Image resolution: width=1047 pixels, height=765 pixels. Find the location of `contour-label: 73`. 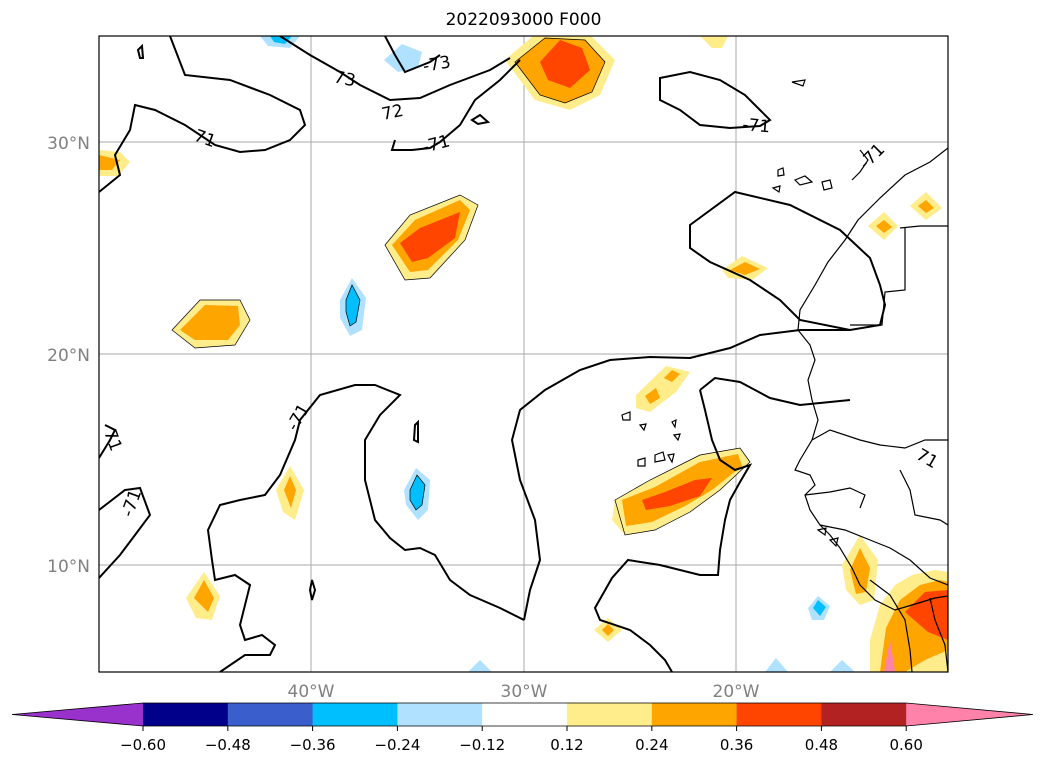

contour-label: 73 is located at coordinates (344, 79).